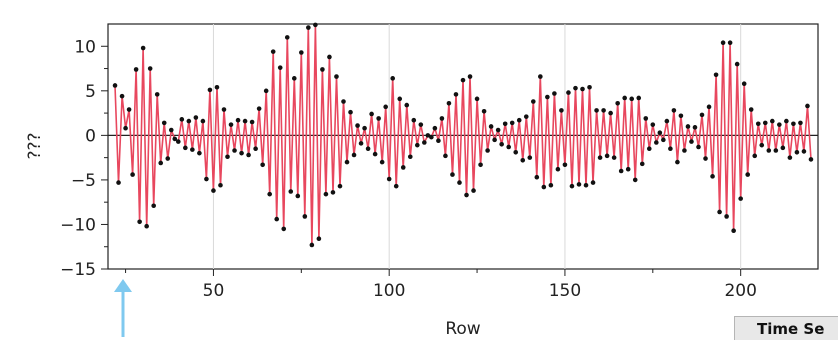 This screenshot has height=340, width=838. What do you see at coordinates (565, 291) in the screenshot?
I see `x-tick-label: 150` at bounding box center [565, 291].